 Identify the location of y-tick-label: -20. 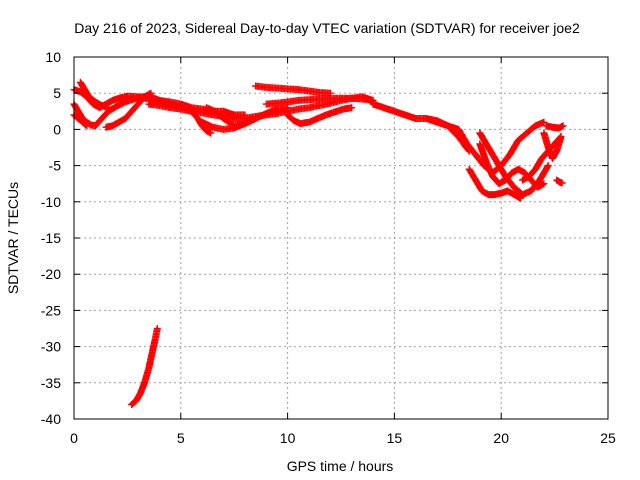
(51, 274).